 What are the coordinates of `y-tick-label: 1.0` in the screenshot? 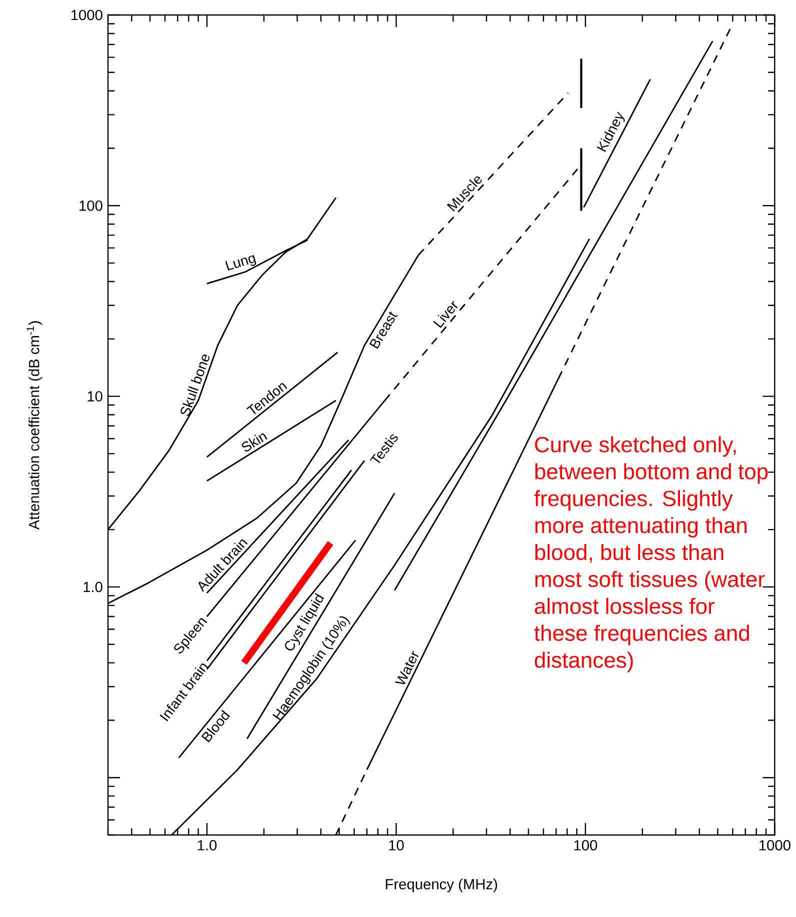 It's located at (93, 587).